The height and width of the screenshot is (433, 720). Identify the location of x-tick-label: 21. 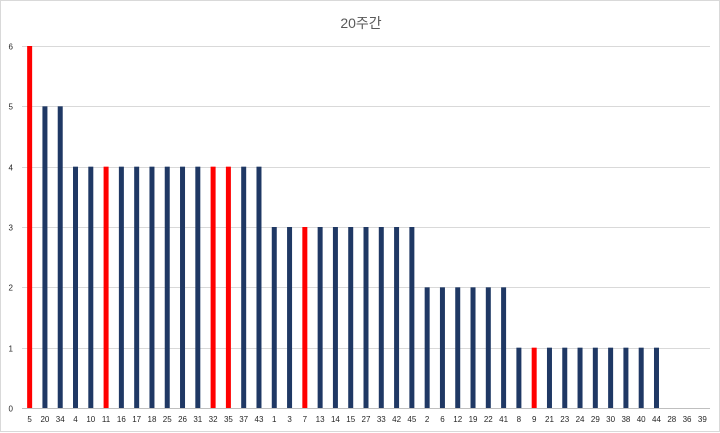
(549, 419).